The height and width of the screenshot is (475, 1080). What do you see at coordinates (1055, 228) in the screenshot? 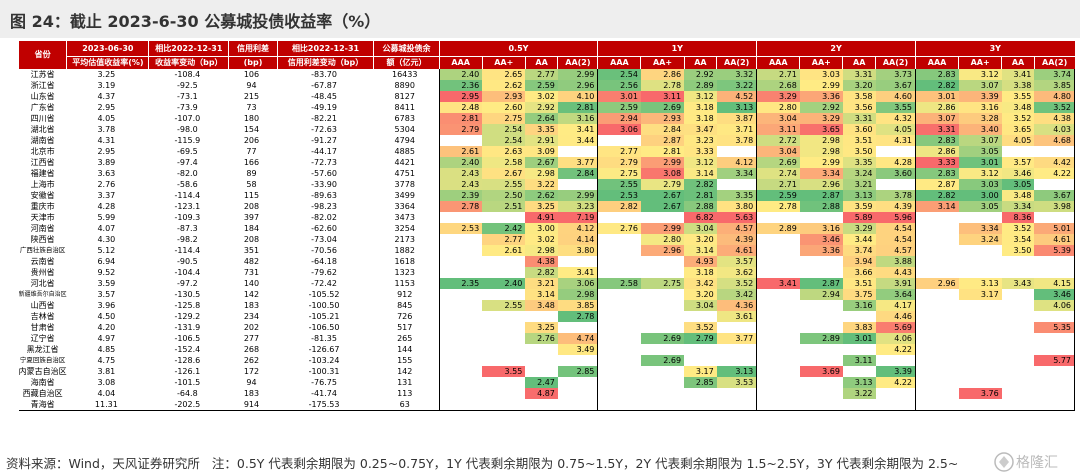
I see `cell-y3-grade-3: 5.01` at bounding box center [1055, 228].